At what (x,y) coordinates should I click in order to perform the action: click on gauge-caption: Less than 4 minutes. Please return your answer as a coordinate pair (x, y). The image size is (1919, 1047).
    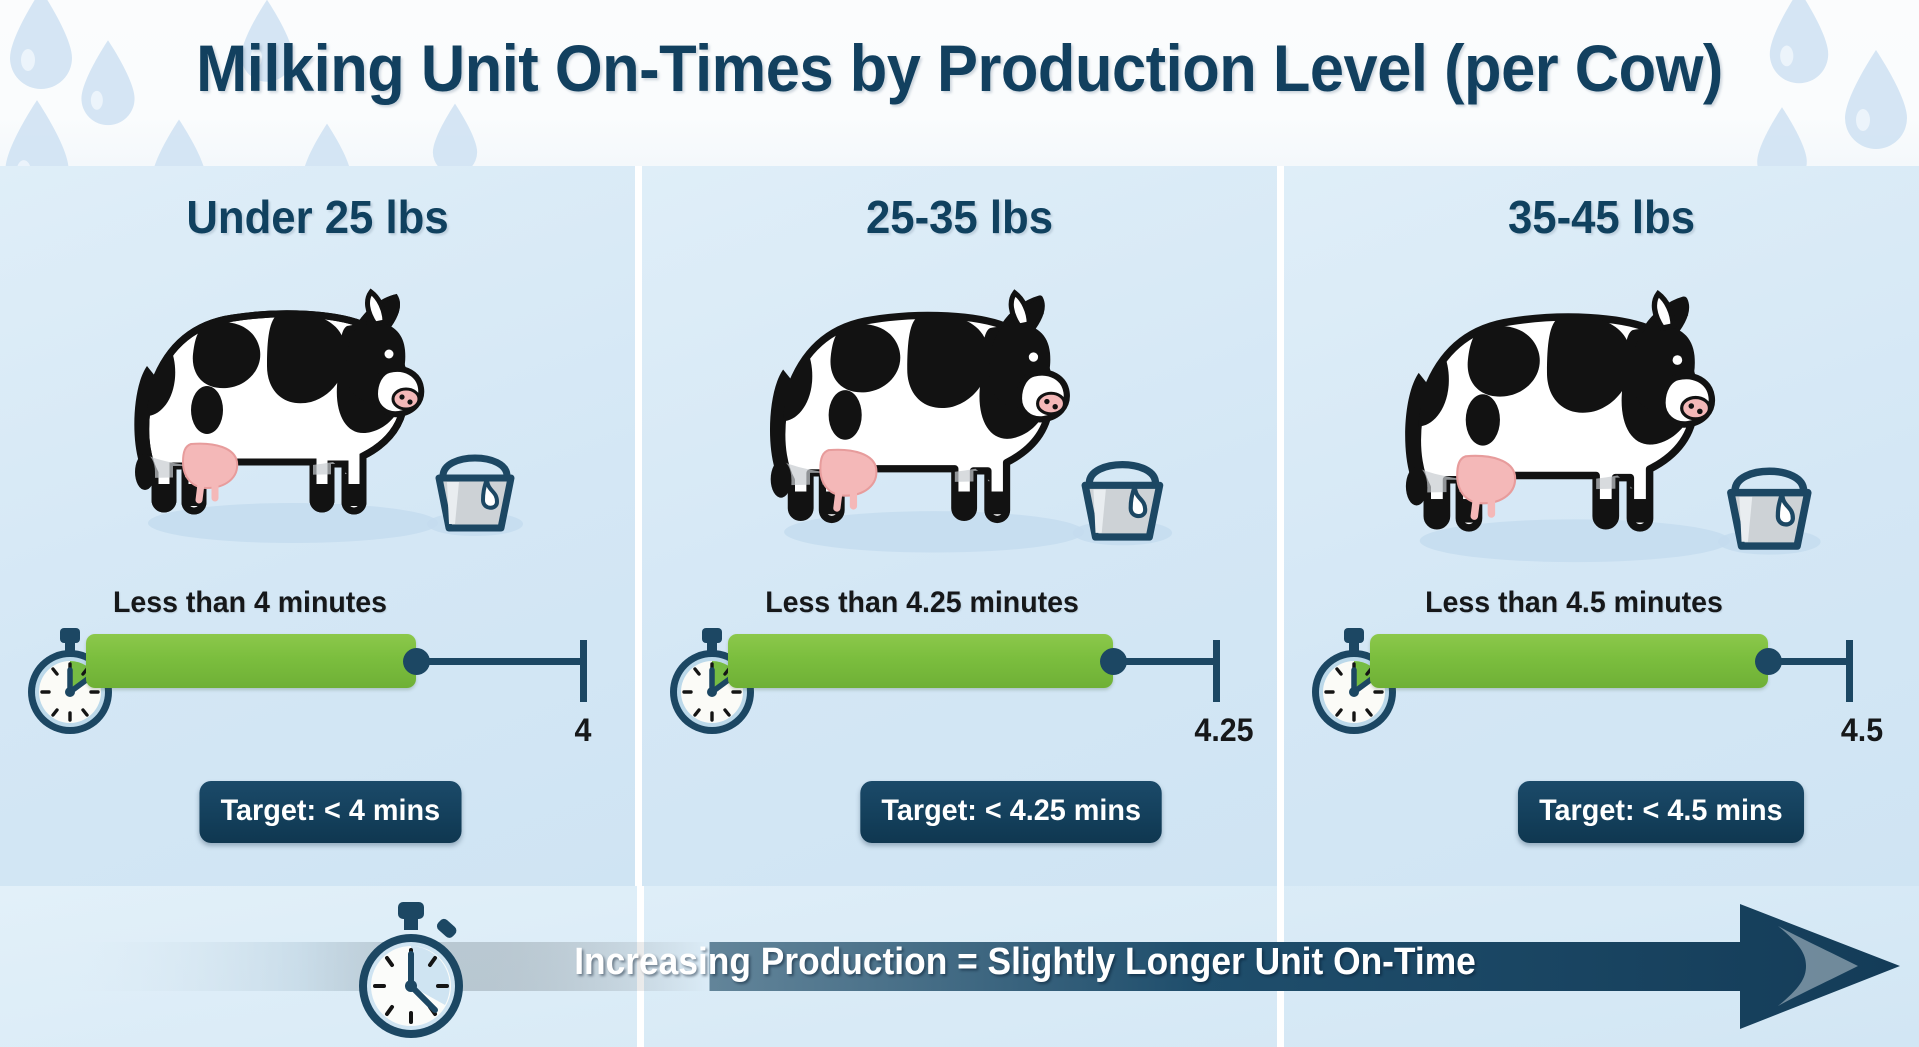
    Looking at the image, I should click on (249, 602).